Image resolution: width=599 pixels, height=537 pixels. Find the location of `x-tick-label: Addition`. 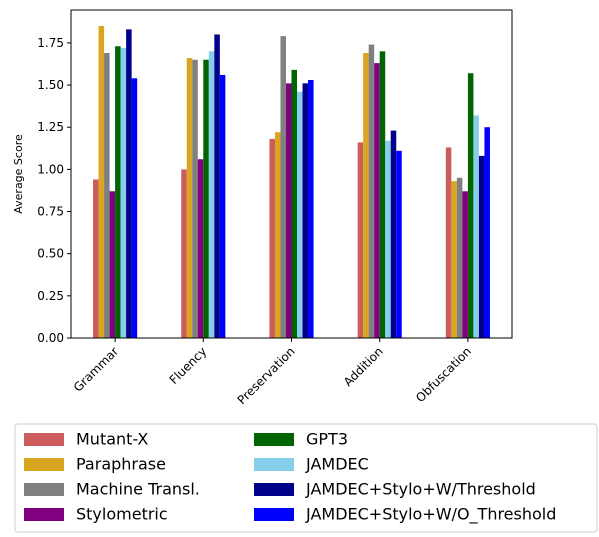

x-tick-label: Addition is located at coordinates (363, 366).